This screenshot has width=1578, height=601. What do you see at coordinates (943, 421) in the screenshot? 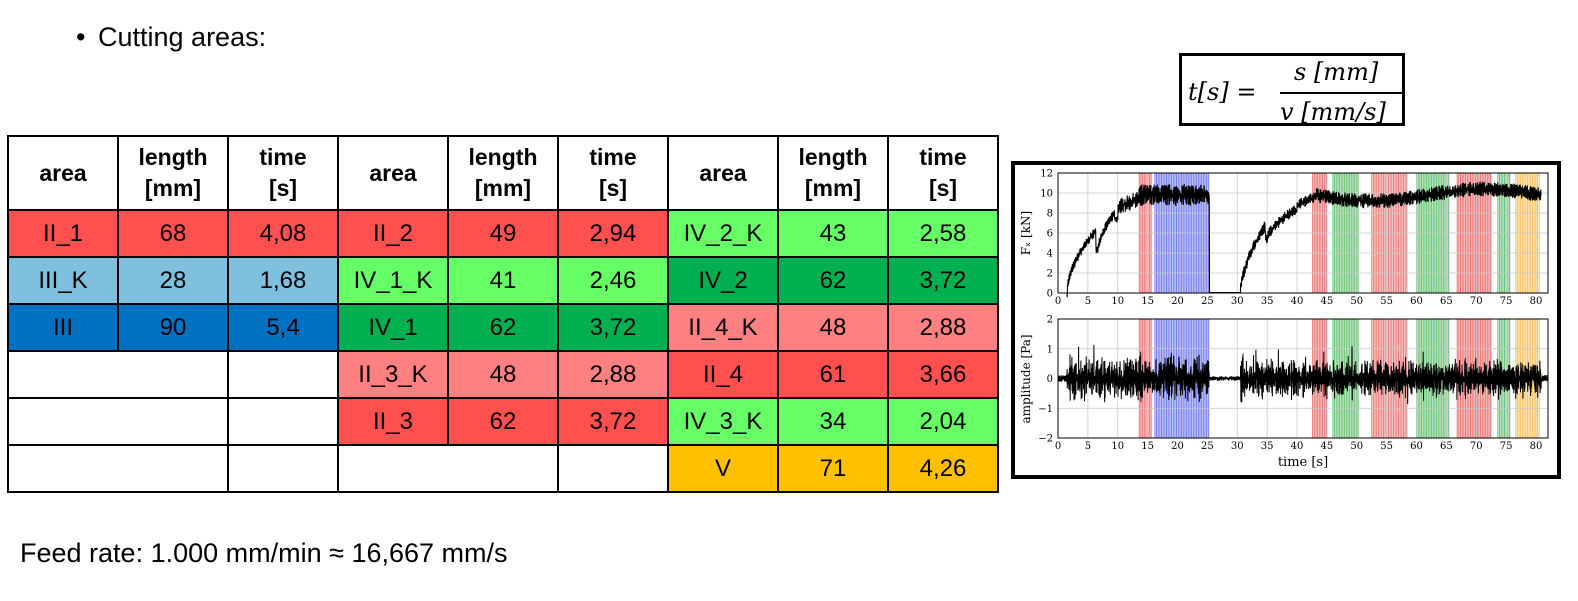
I see `table-cell: 2,04` at bounding box center [943, 421].